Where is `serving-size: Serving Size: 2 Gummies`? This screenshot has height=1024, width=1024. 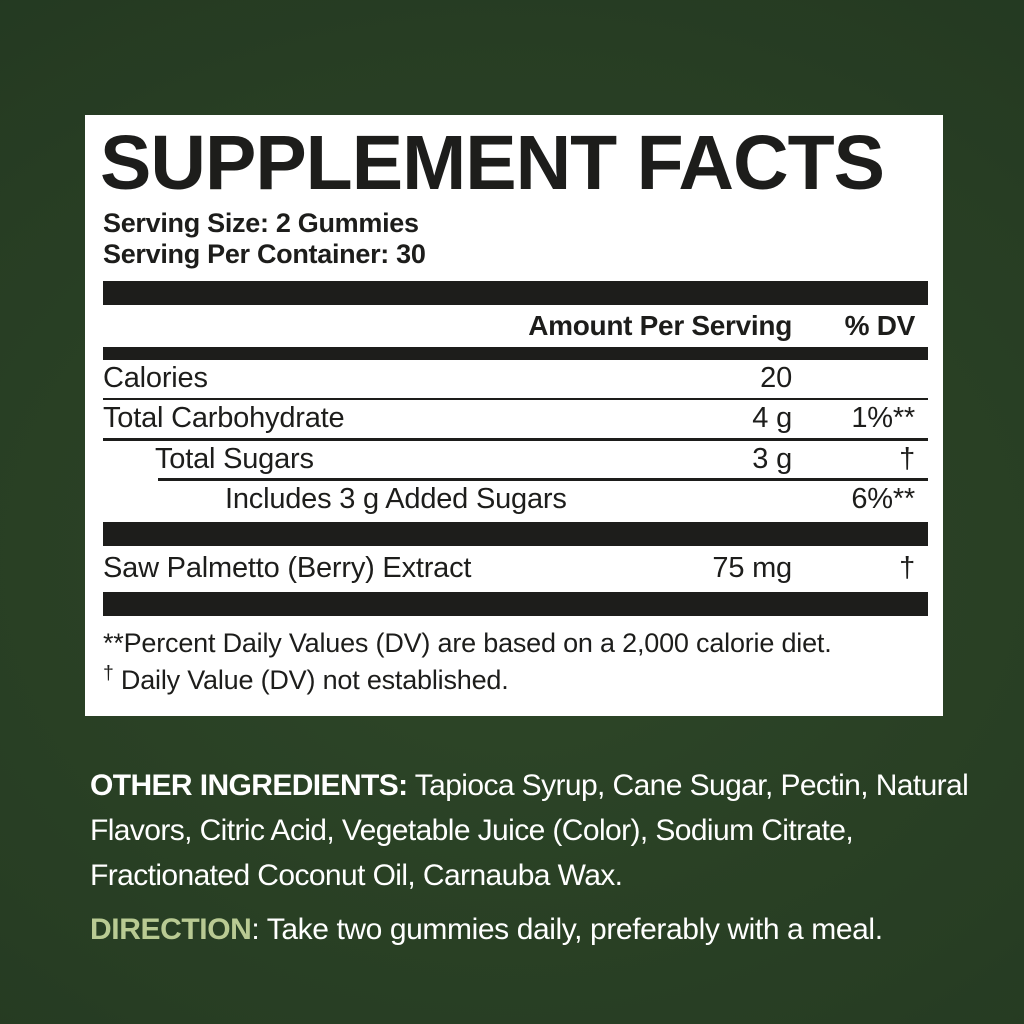 serving-size: Serving Size: 2 Gummies is located at coordinates (261, 223).